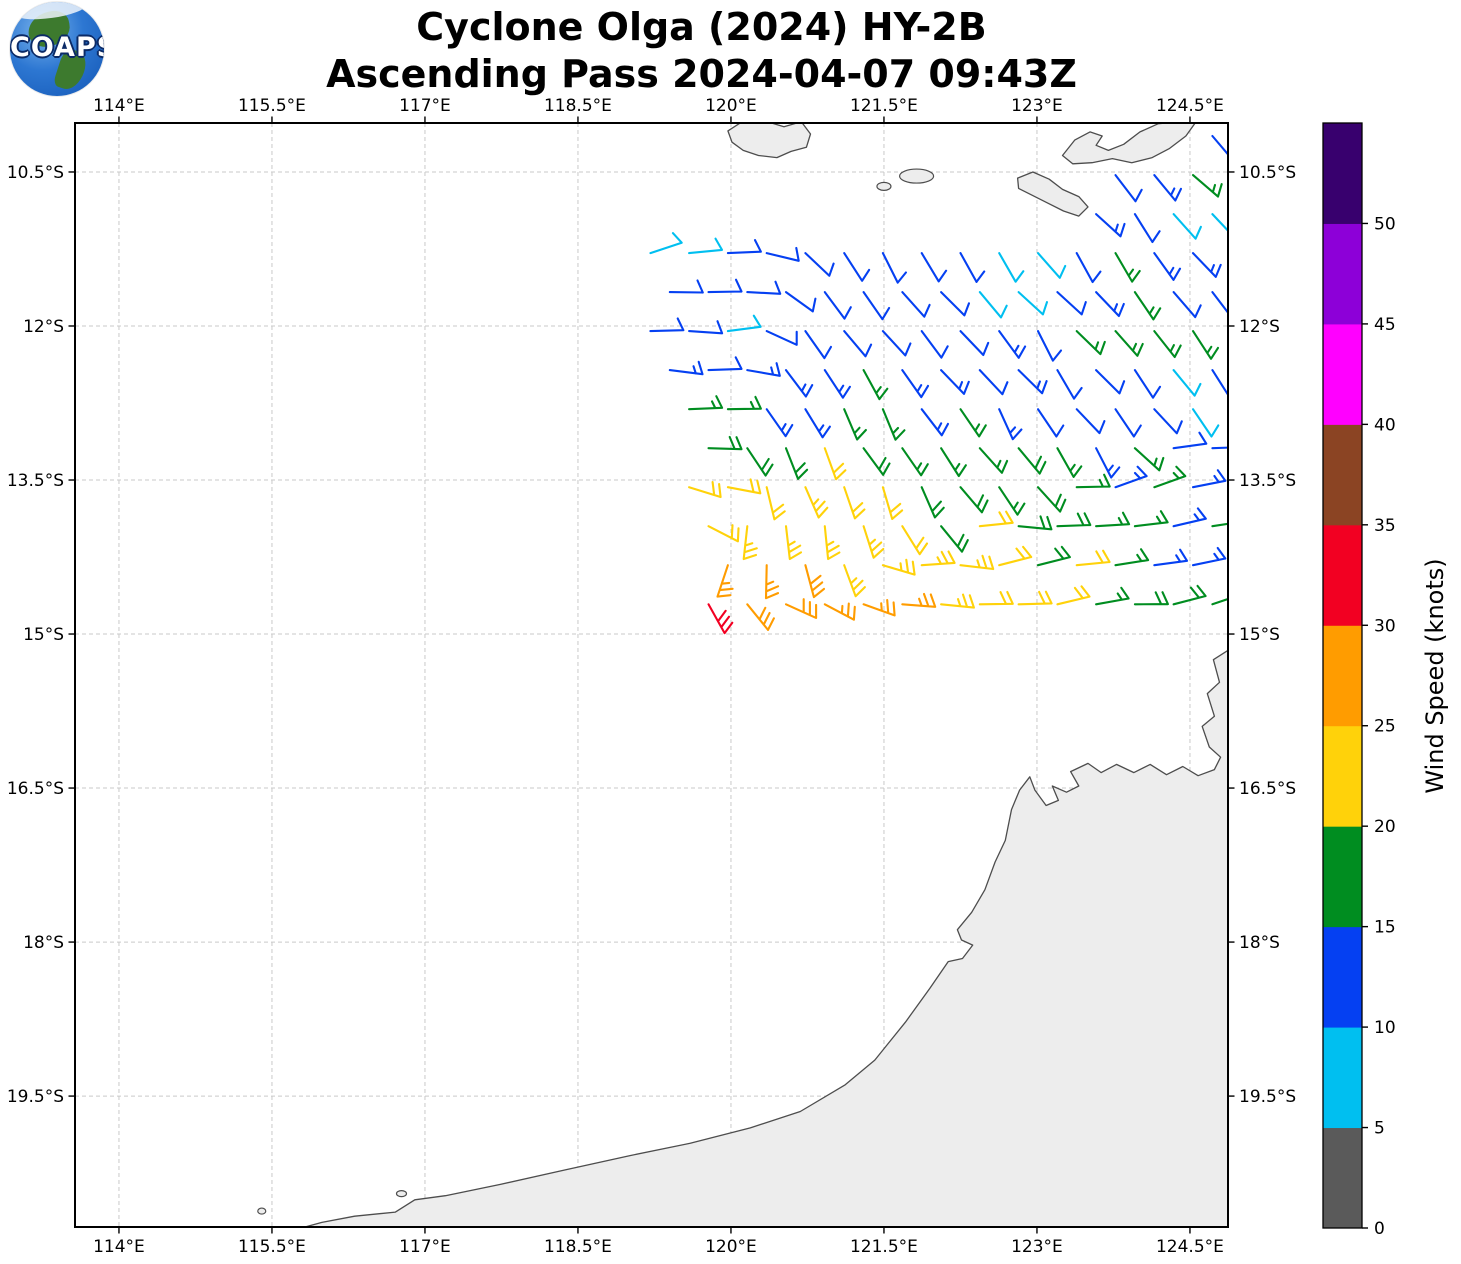  Describe the element at coordinates (884, 1247) in the screenshot. I see `x-tick-label-bottom: 121.5°E` at that location.